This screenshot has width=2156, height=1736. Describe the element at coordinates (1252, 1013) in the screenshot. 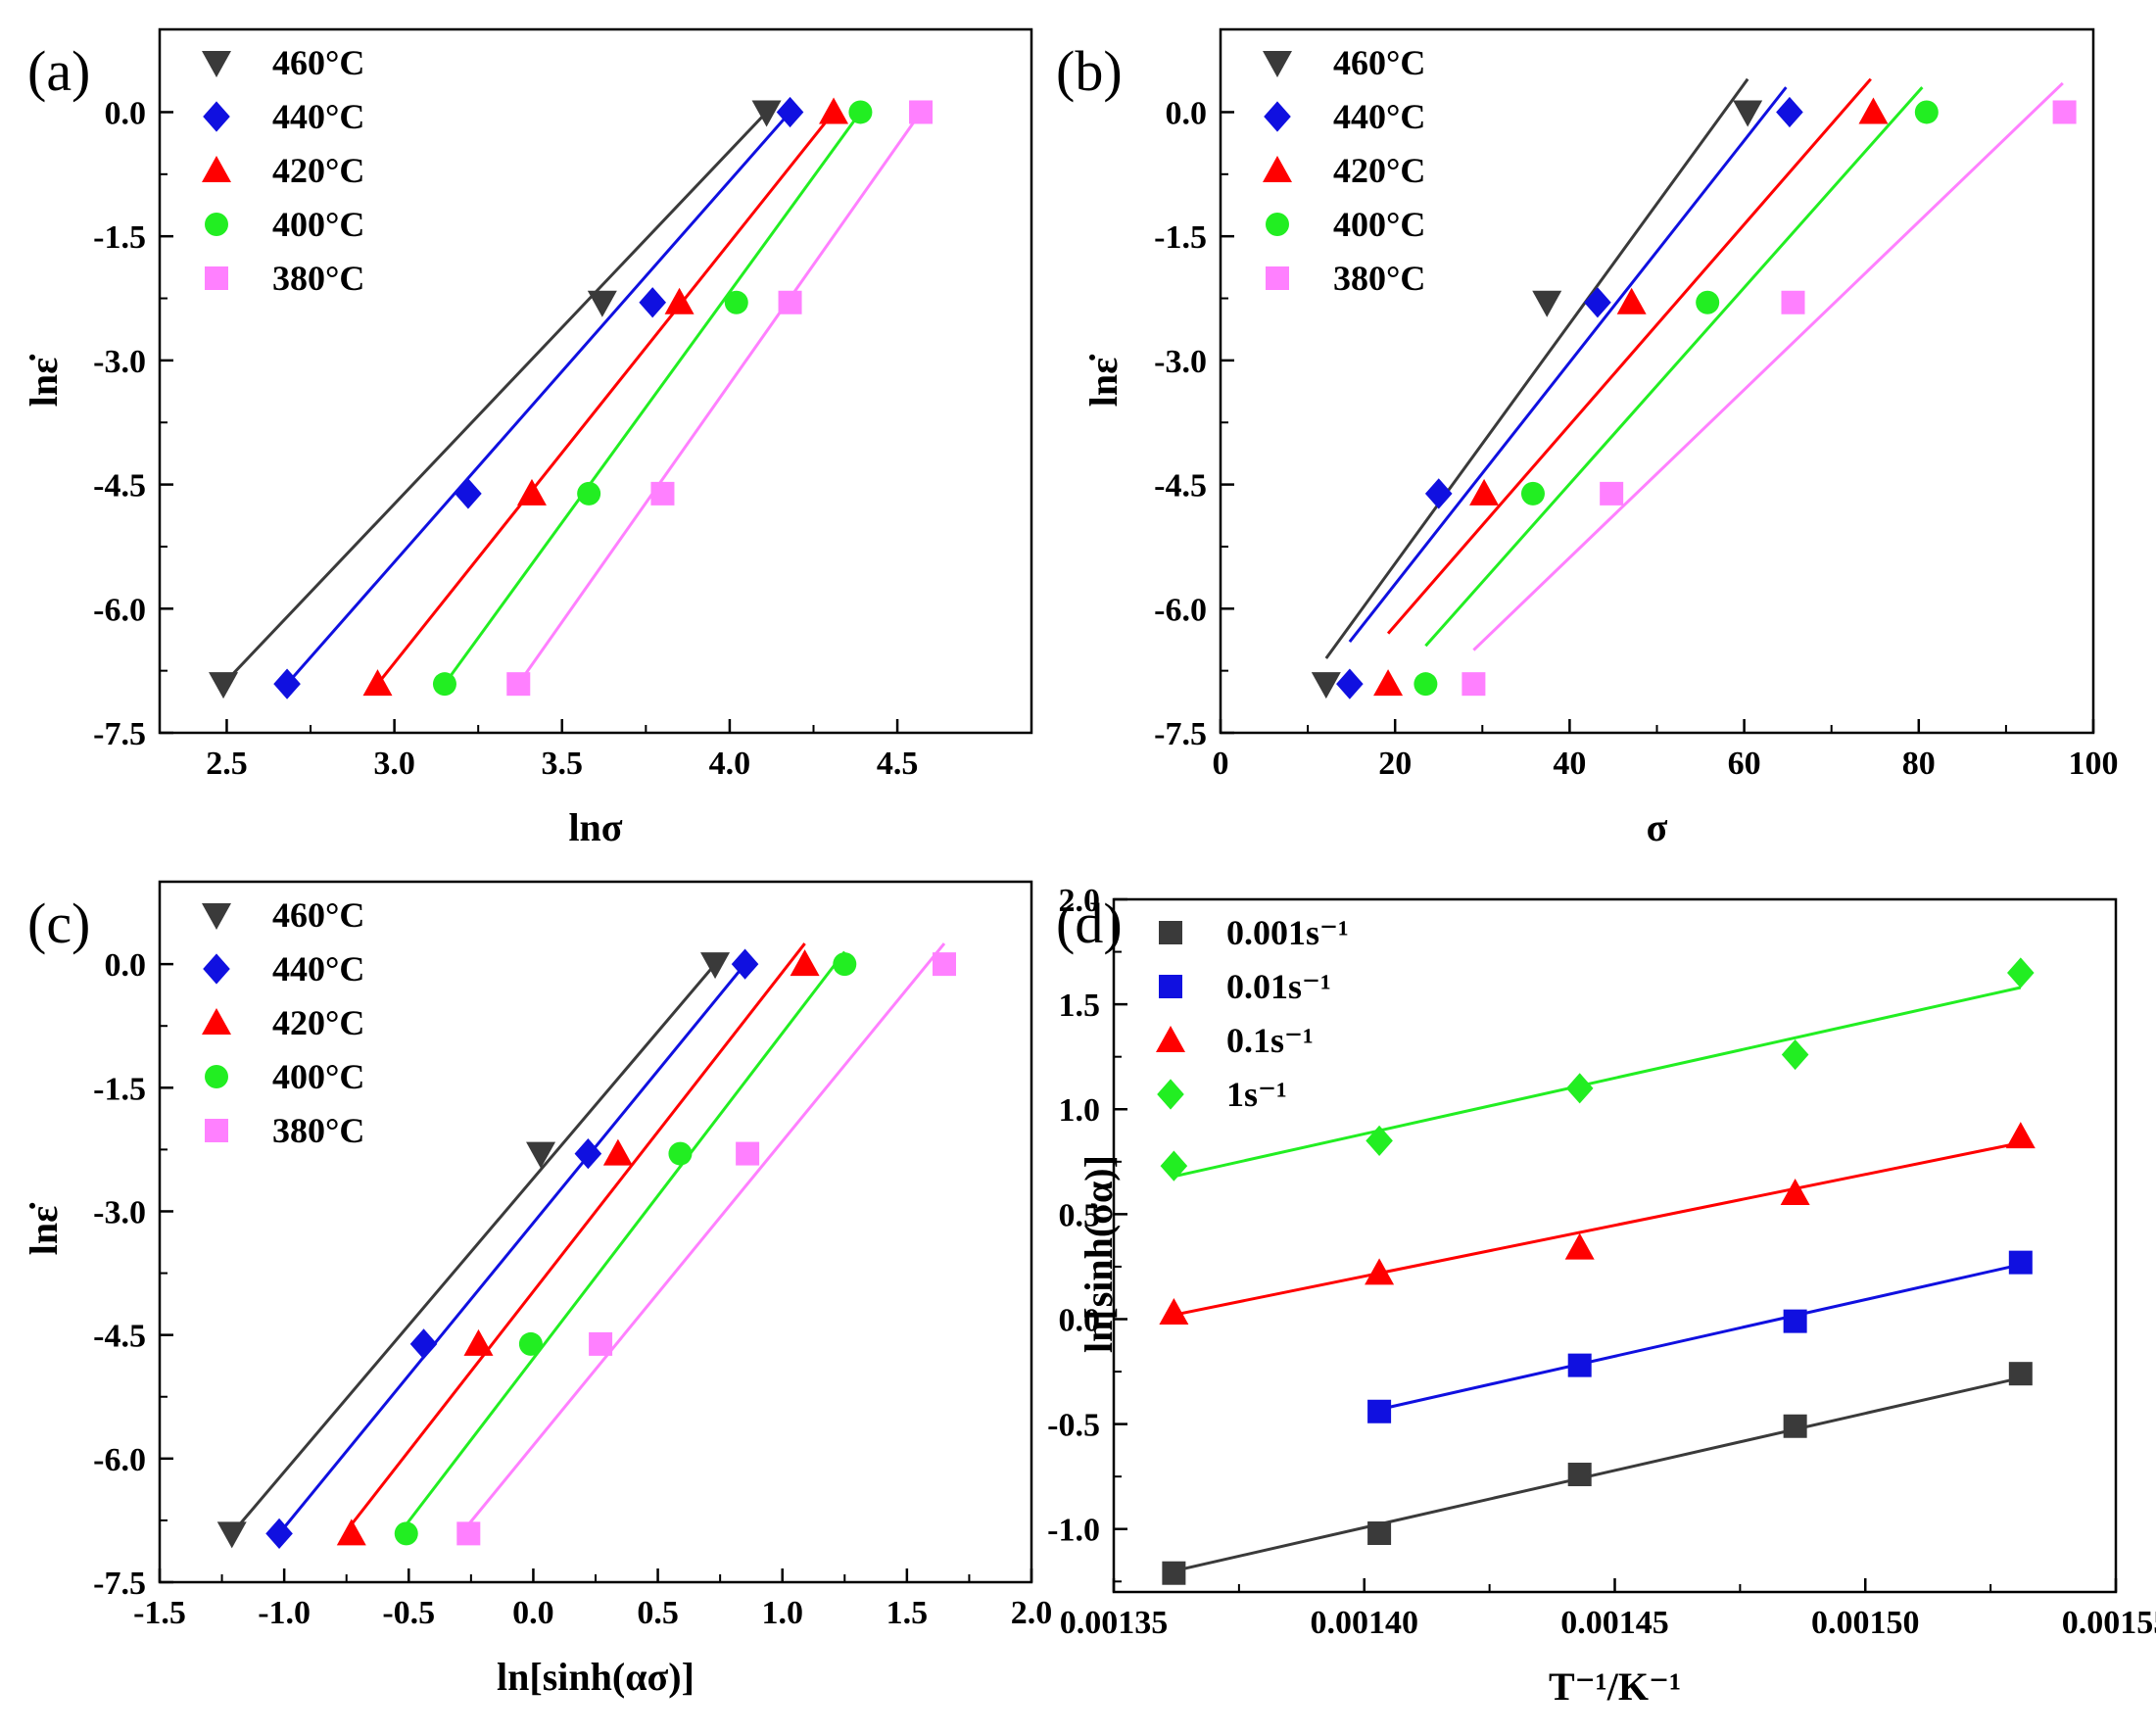

I see `legend: 0.001s⁻¹ 0.01s⁻¹ 0.1s⁻¹ 1s⁻¹` at that location.